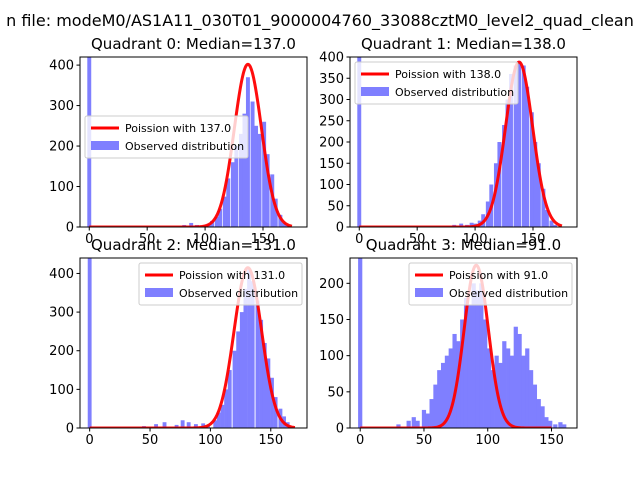  What do you see at coordinates (463, 245) in the screenshot?
I see `chart-title: Quadrant 3: Median=91.0` at bounding box center [463, 245].